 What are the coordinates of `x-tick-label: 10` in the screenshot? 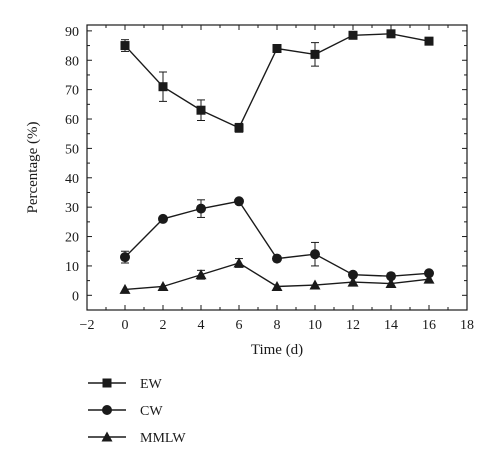 It's located at (315, 325).